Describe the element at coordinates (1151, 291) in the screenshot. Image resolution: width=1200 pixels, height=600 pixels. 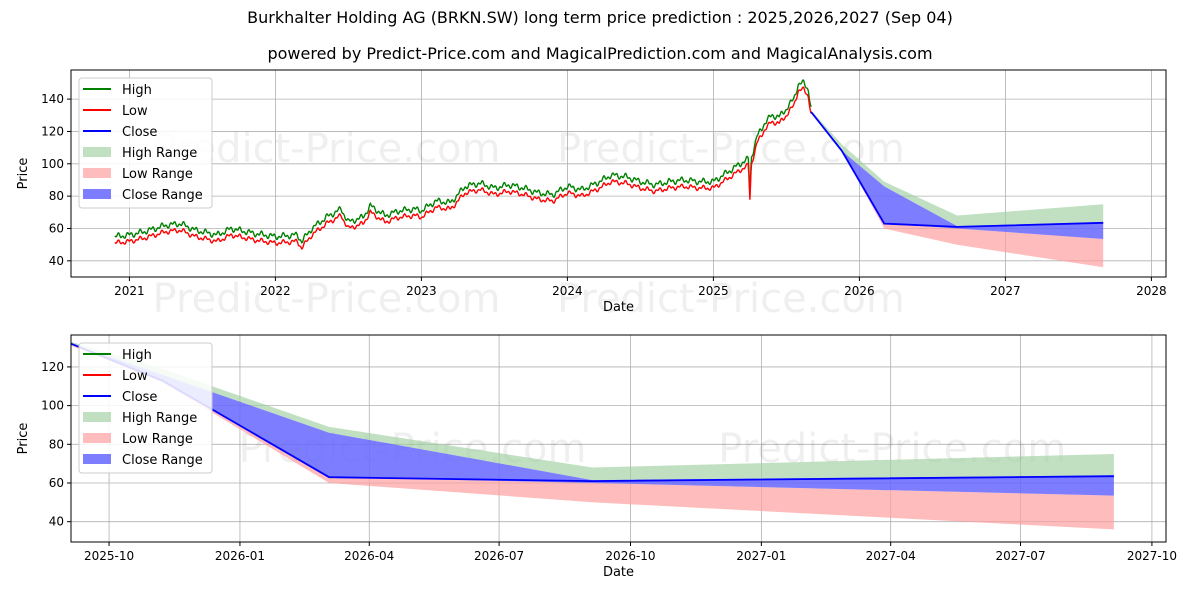
I see `x-tick-label: 2028` at that location.